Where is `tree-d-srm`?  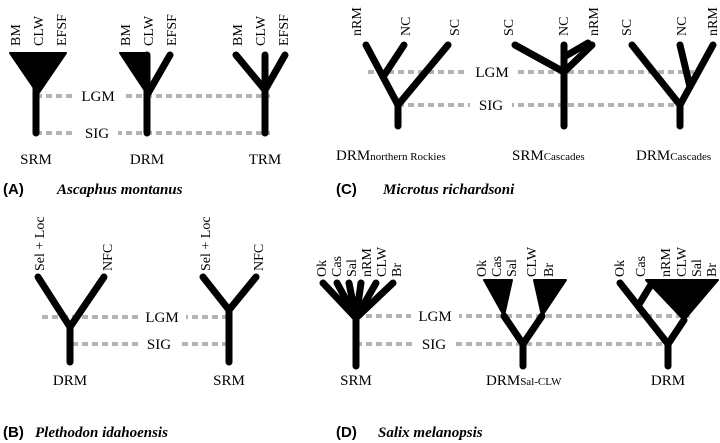
tree-d-srm is located at coordinates (358, 324).